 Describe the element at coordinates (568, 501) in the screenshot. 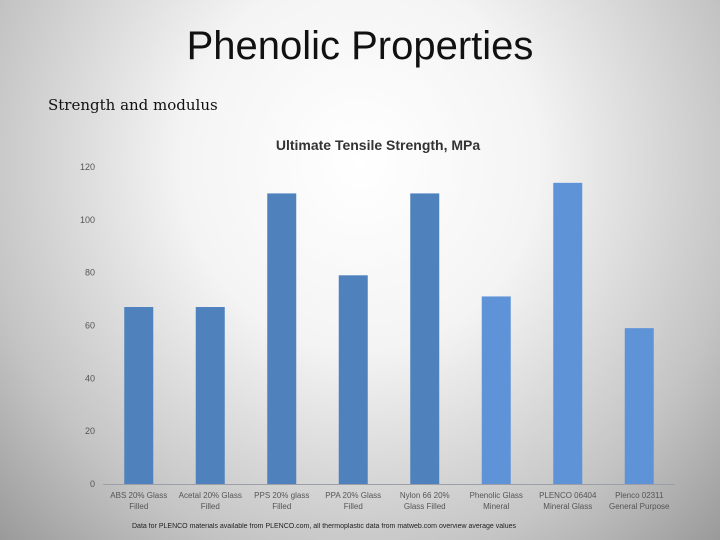

I see `x-tick-label: PLENCO 06404 Mineral Glass` at that location.